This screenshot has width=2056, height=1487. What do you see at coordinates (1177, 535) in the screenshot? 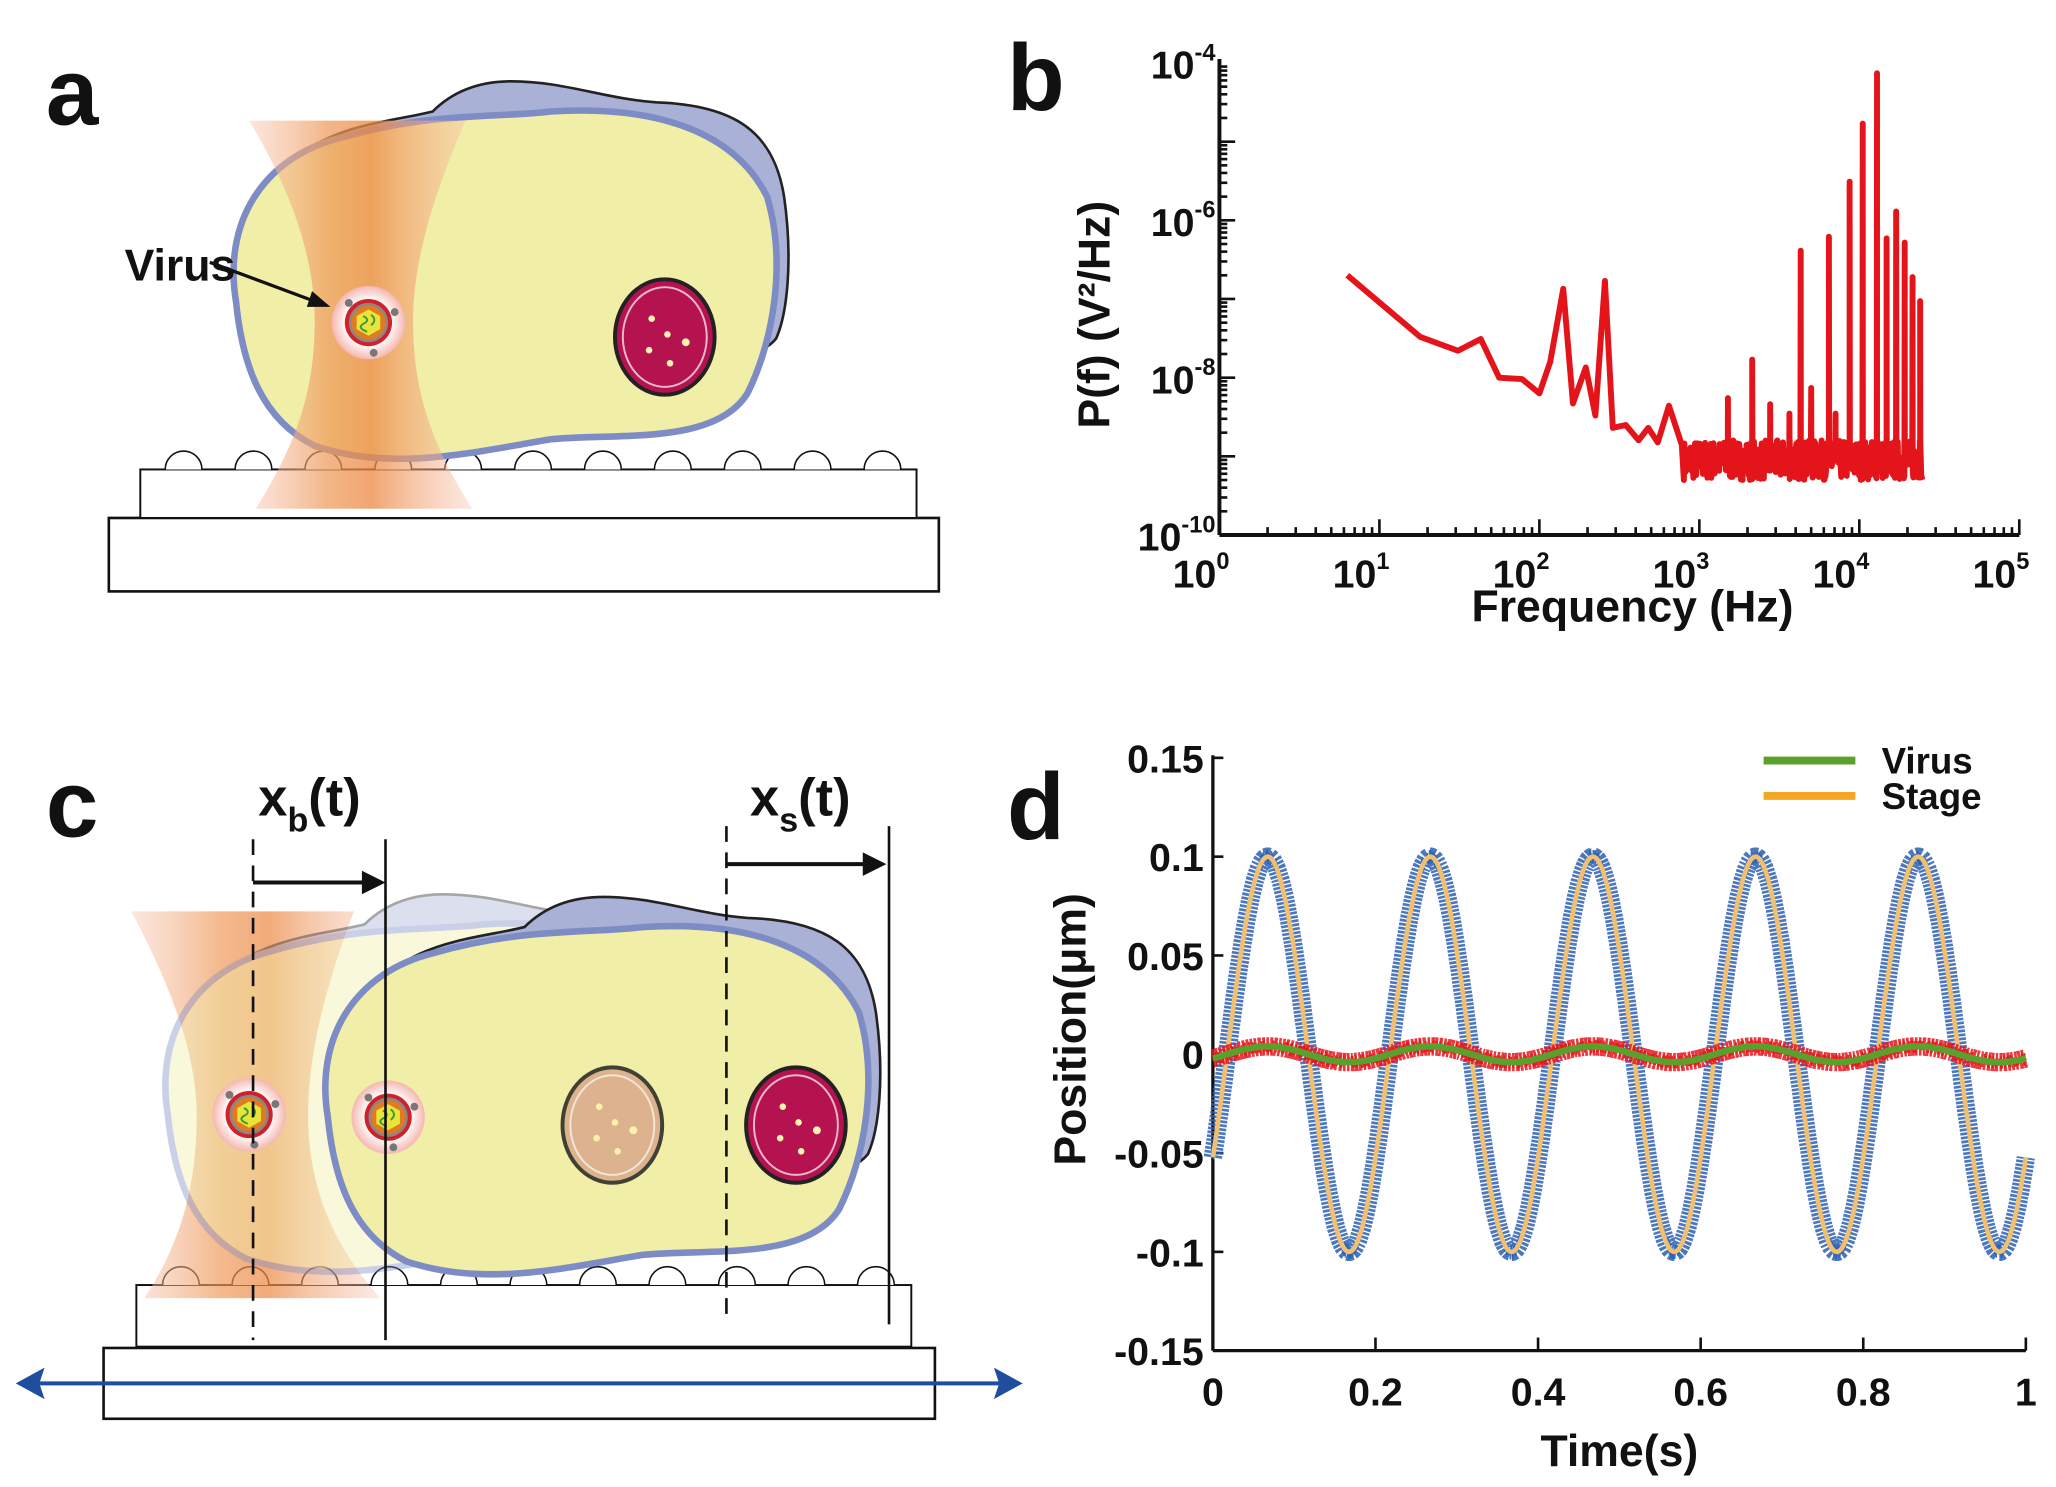
I see `y-tick-label: 10⁻¹⁰` at bounding box center [1177, 535].